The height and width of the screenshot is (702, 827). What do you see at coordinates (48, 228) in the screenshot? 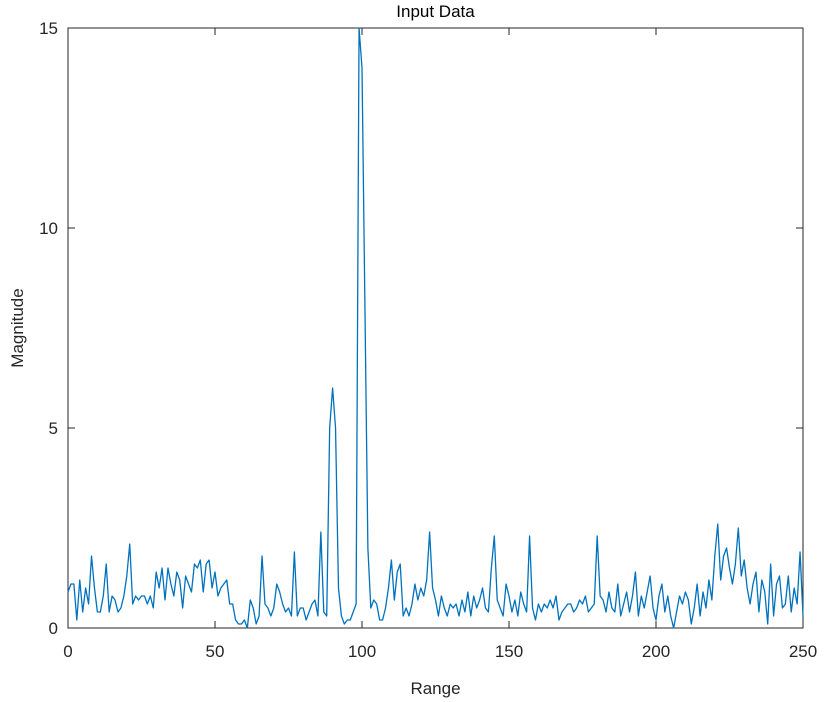
I see `y-tick-label: 10` at bounding box center [48, 228].